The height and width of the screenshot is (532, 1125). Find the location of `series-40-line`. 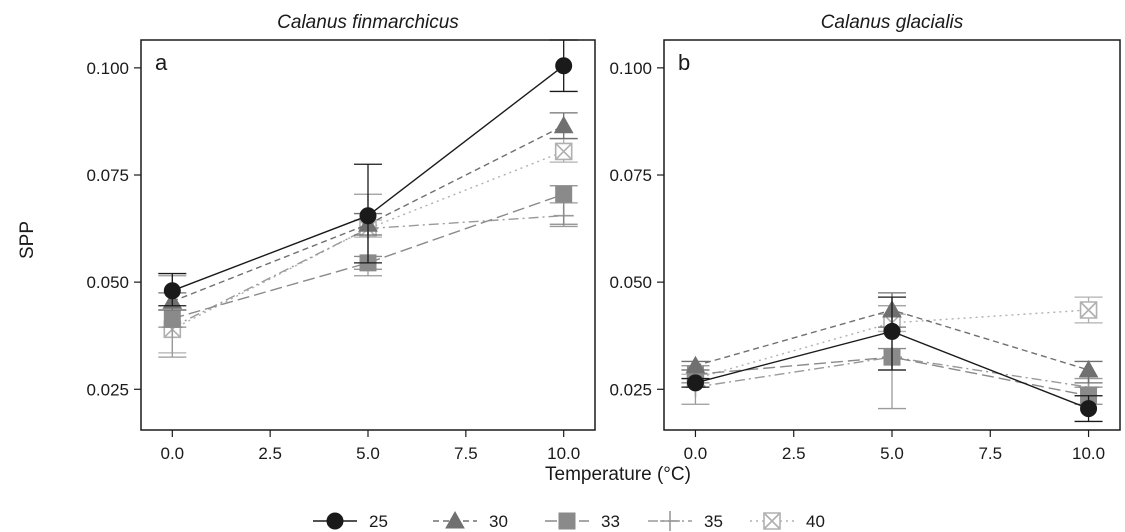

series-40-line is located at coordinates (367, 240).